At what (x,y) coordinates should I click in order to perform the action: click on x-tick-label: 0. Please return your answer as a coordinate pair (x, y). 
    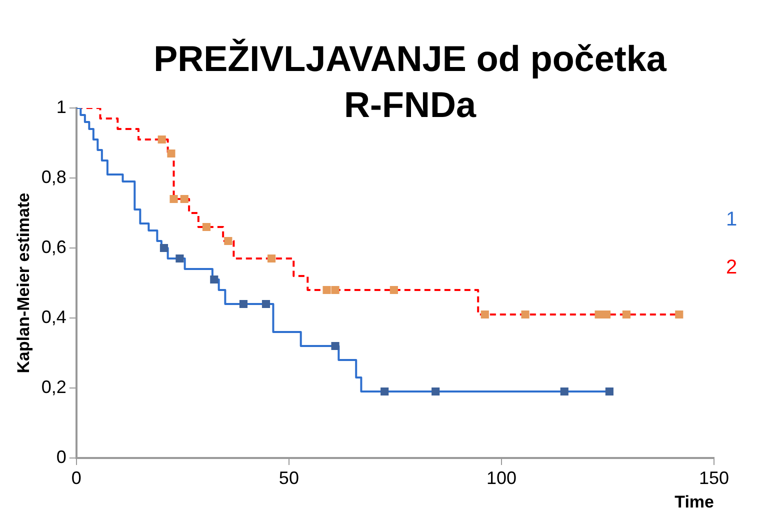
    Looking at the image, I should click on (76, 478).